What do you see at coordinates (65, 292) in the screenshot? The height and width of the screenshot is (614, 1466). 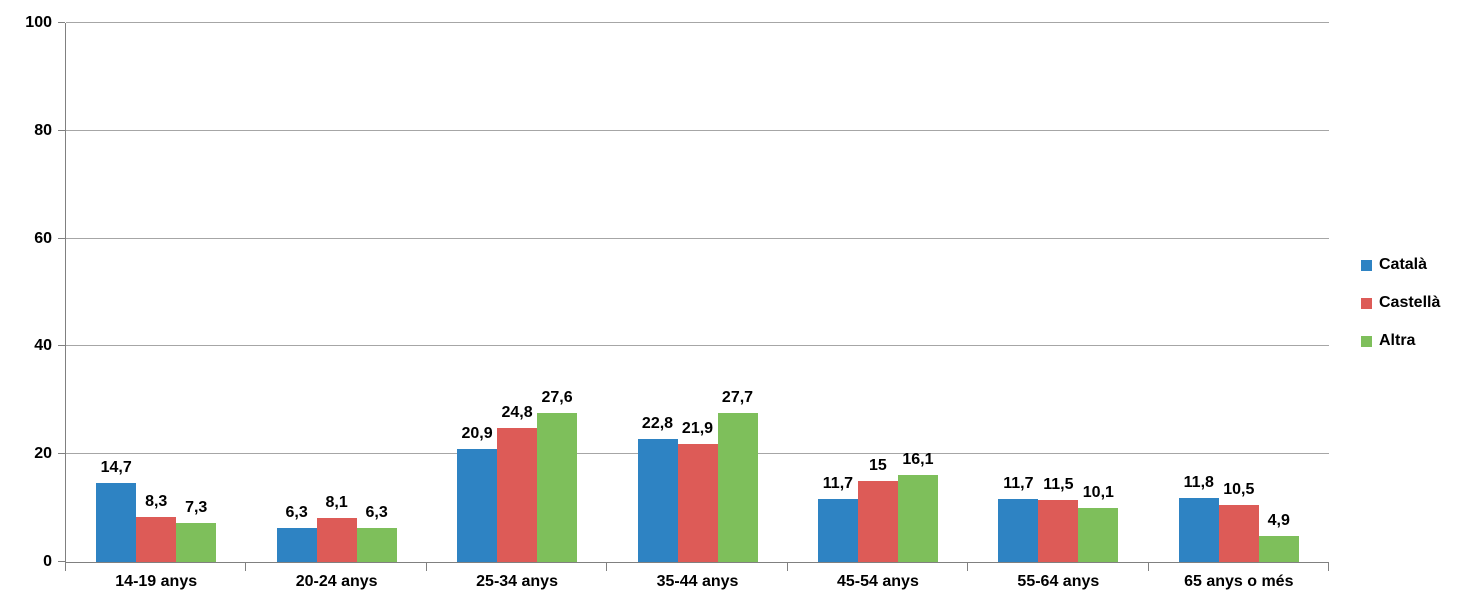 I see `y-axis-line` at bounding box center [65, 292].